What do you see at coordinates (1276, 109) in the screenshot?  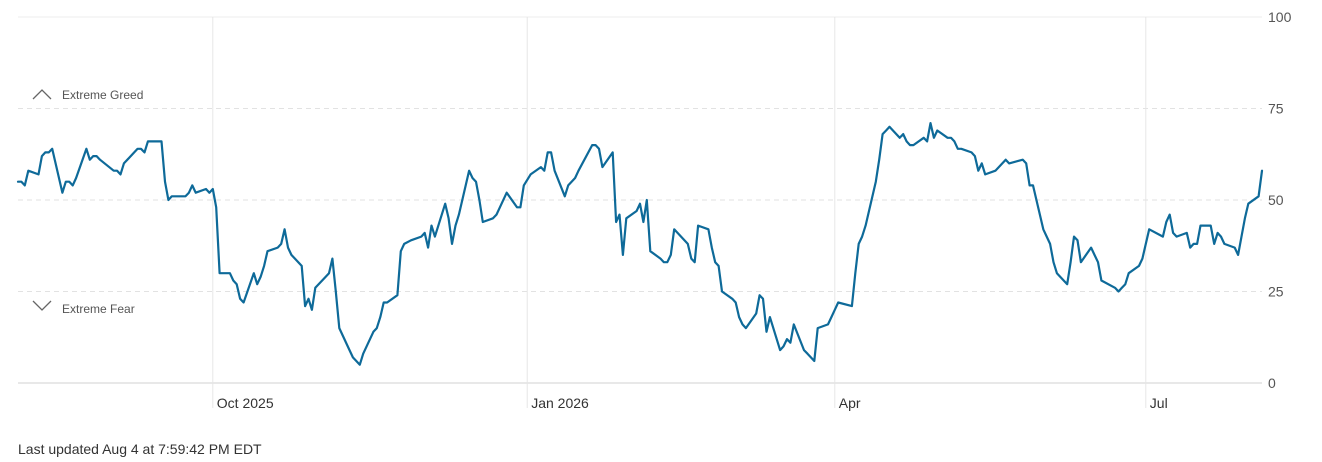 I see `y-tick-label: 75` at bounding box center [1276, 109].